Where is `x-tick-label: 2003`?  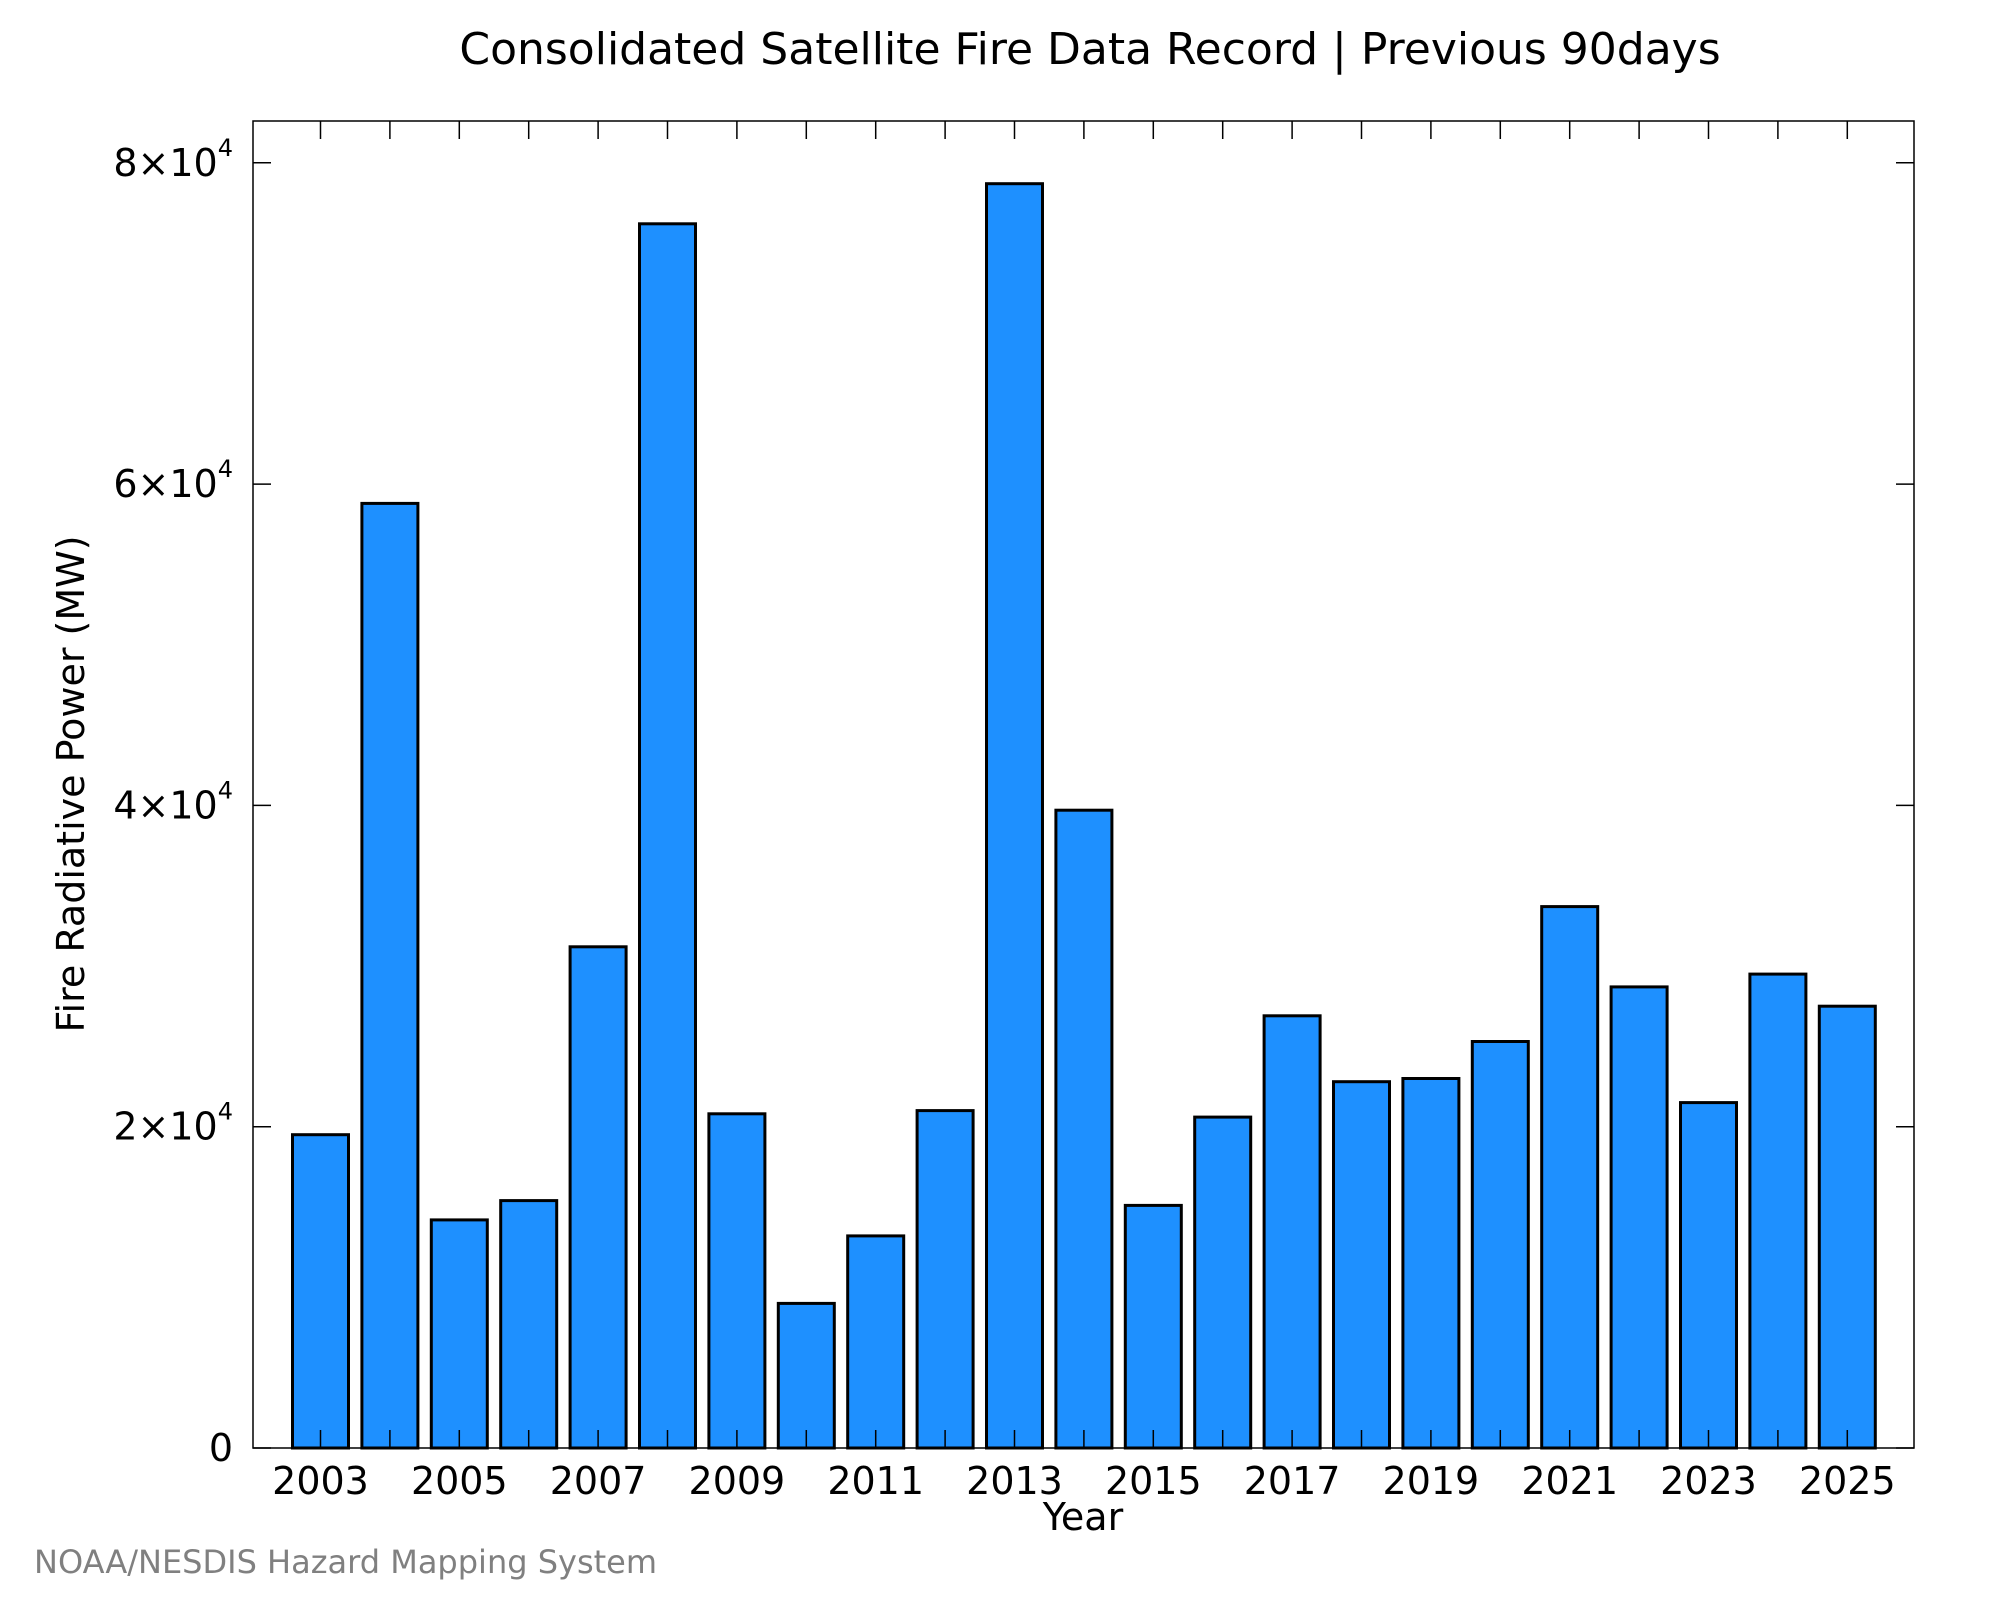
x-tick-label: 2003 is located at coordinates (320, 1481).